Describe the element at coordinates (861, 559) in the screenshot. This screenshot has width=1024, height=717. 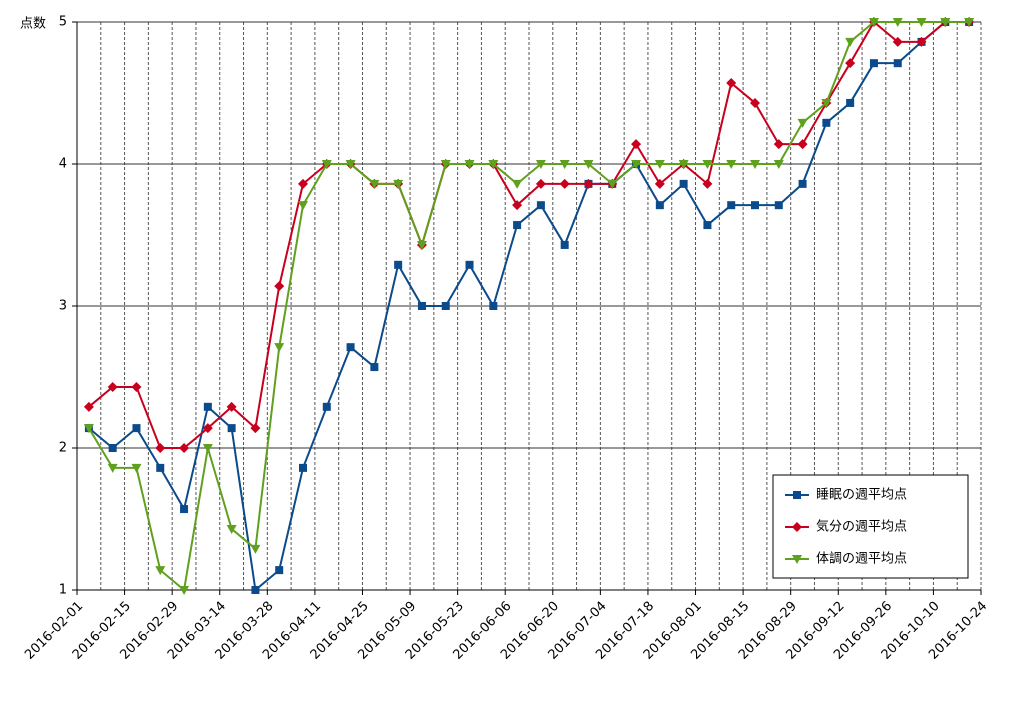
I see `legend-label: 体調の週平均点` at that location.